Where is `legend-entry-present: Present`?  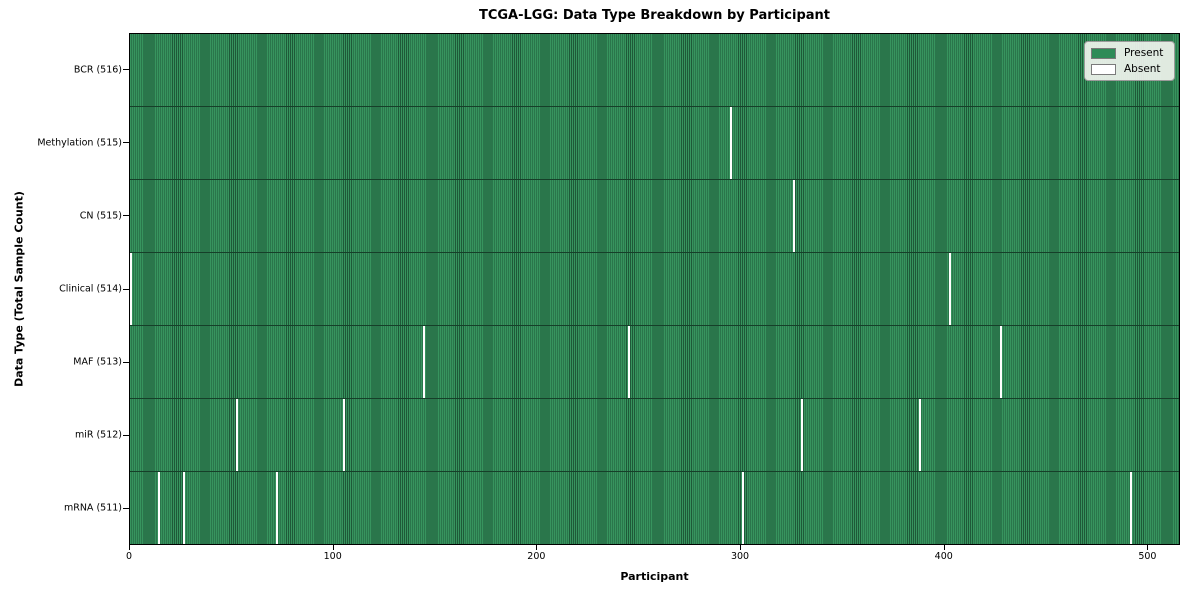
legend-entry-present: Present is located at coordinates (1129, 53).